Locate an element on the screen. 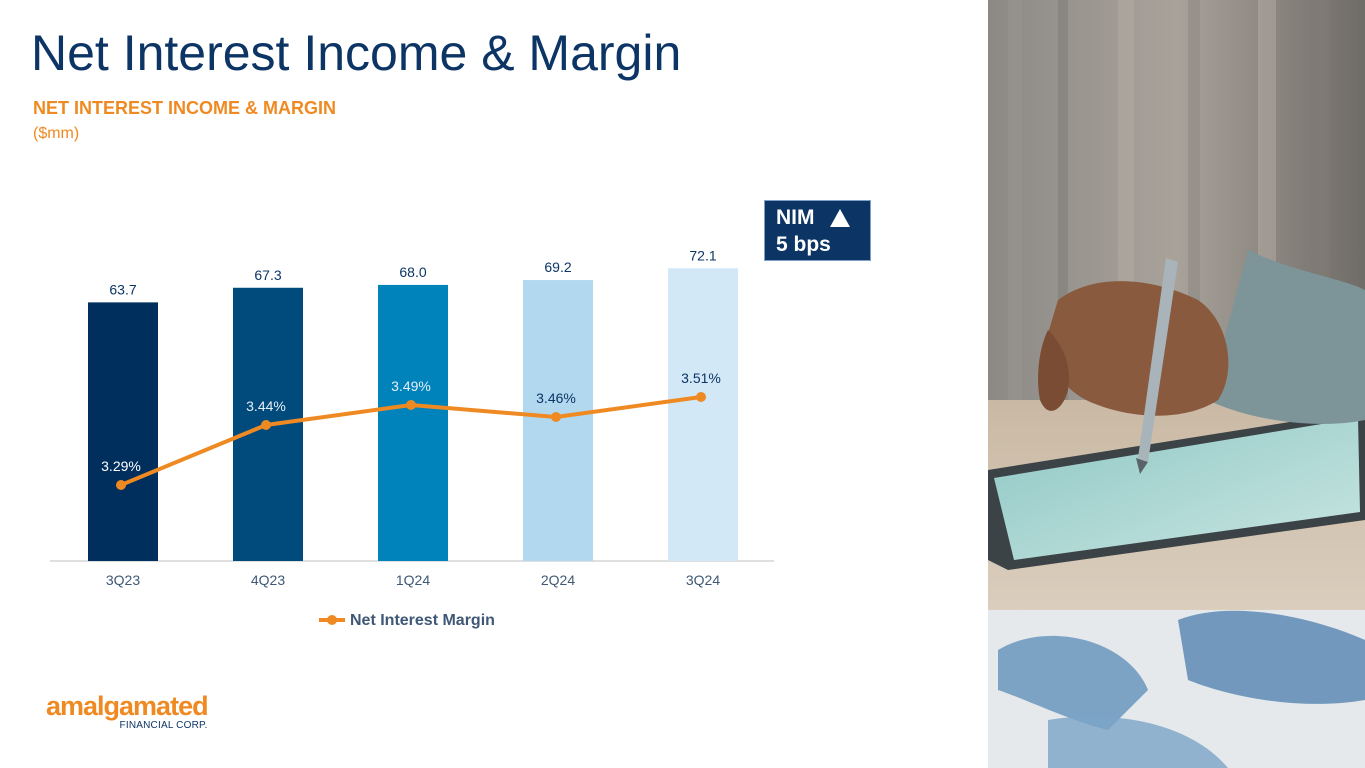 Image resolution: width=1365 pixels, height=768 pixels. chart-units: ($mm) is located at coordinates (56, 133).